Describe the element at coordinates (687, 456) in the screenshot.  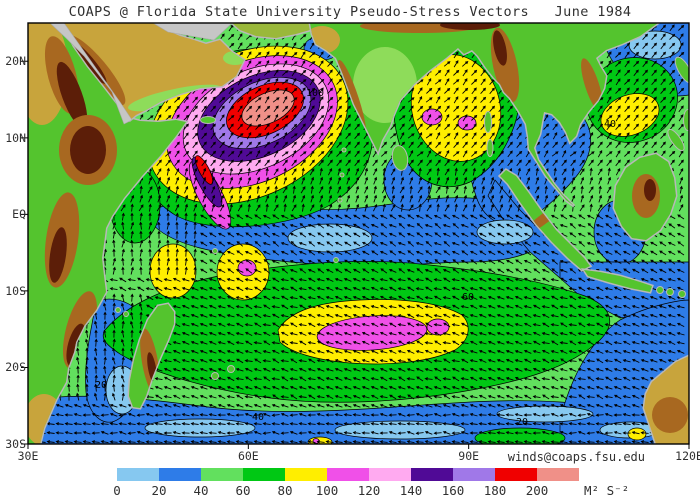
I see `lon-tick-label: 120E` at that location.